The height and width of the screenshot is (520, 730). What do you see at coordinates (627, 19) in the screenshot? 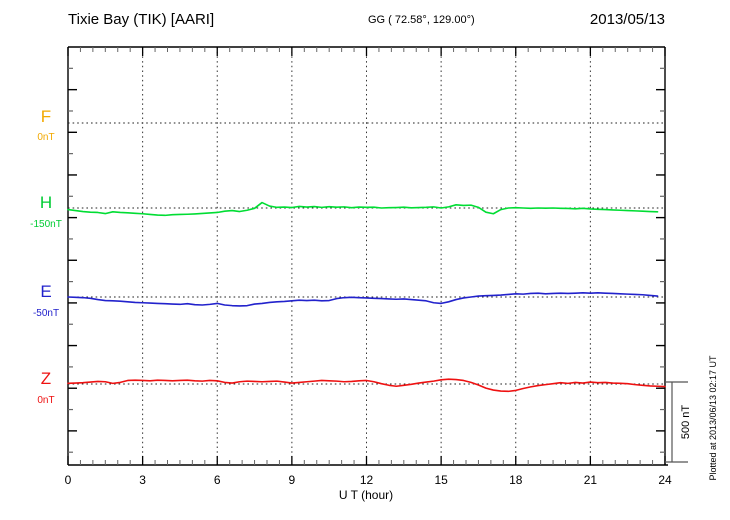
I see `observation-date: 2013/05/13` at bounding box center [627, 19].